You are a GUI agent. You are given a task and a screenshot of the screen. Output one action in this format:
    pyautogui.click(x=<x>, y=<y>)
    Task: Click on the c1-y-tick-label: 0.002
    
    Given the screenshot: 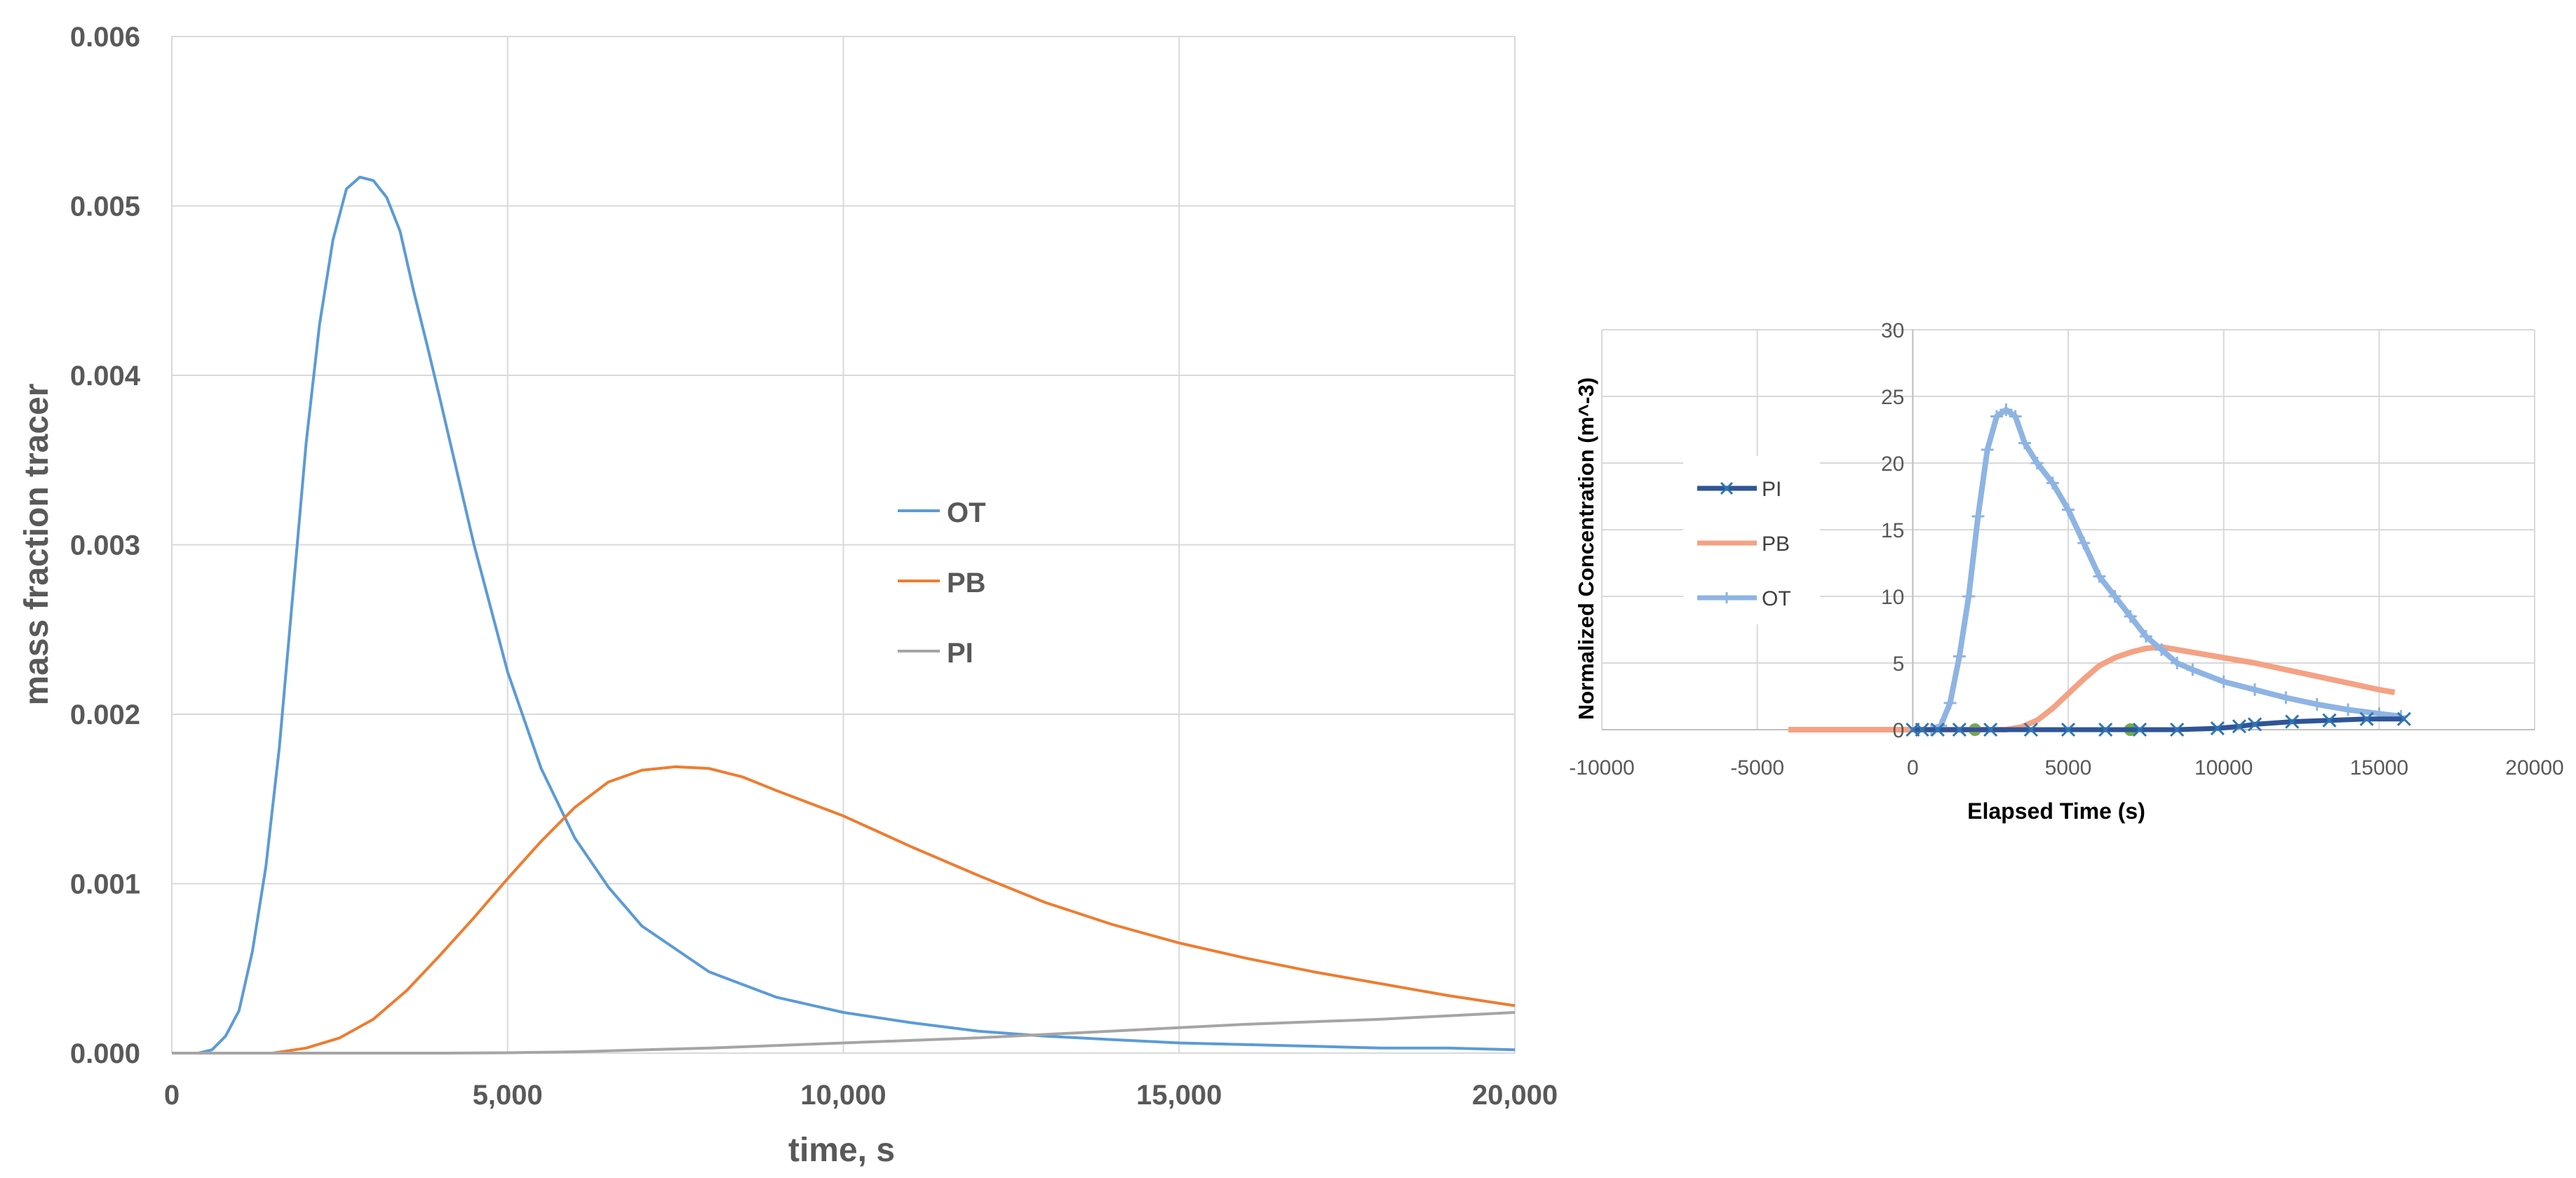 What is the action you would take?
    pyautogui.click(x=105, y=715)
    